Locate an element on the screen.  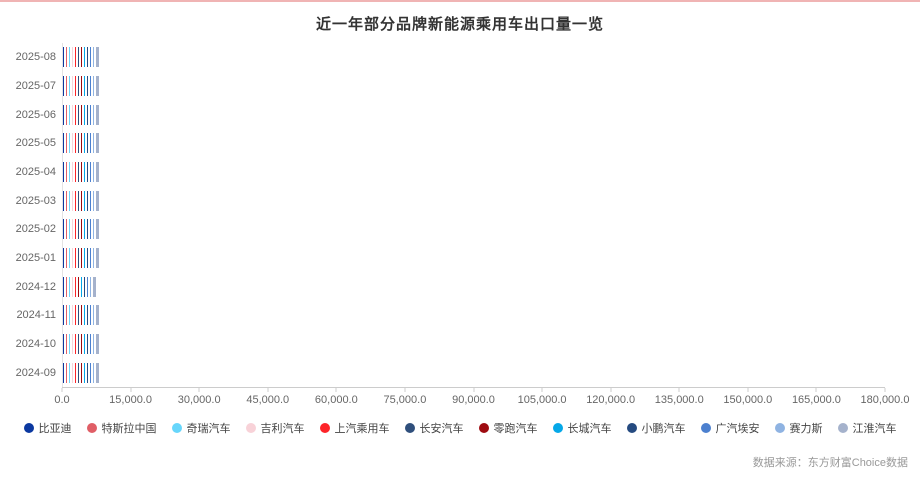
legend-item: 赛力斯 is located at coordinates (798, 428).